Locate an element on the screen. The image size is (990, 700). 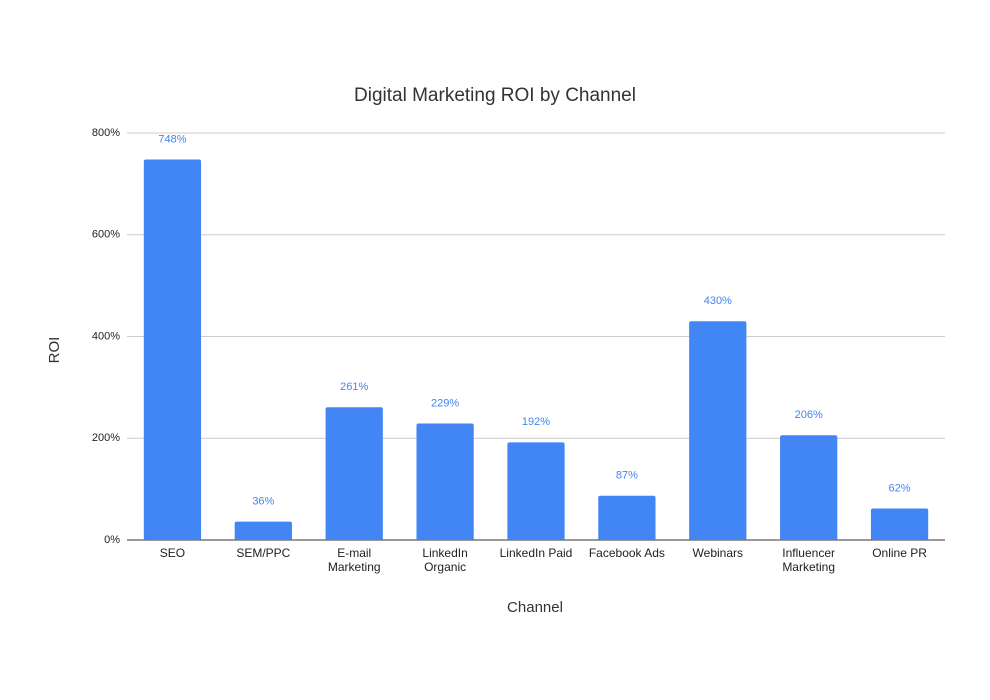
x-tick-label: LinkedIn Organic is located at coordinates (445, 560).